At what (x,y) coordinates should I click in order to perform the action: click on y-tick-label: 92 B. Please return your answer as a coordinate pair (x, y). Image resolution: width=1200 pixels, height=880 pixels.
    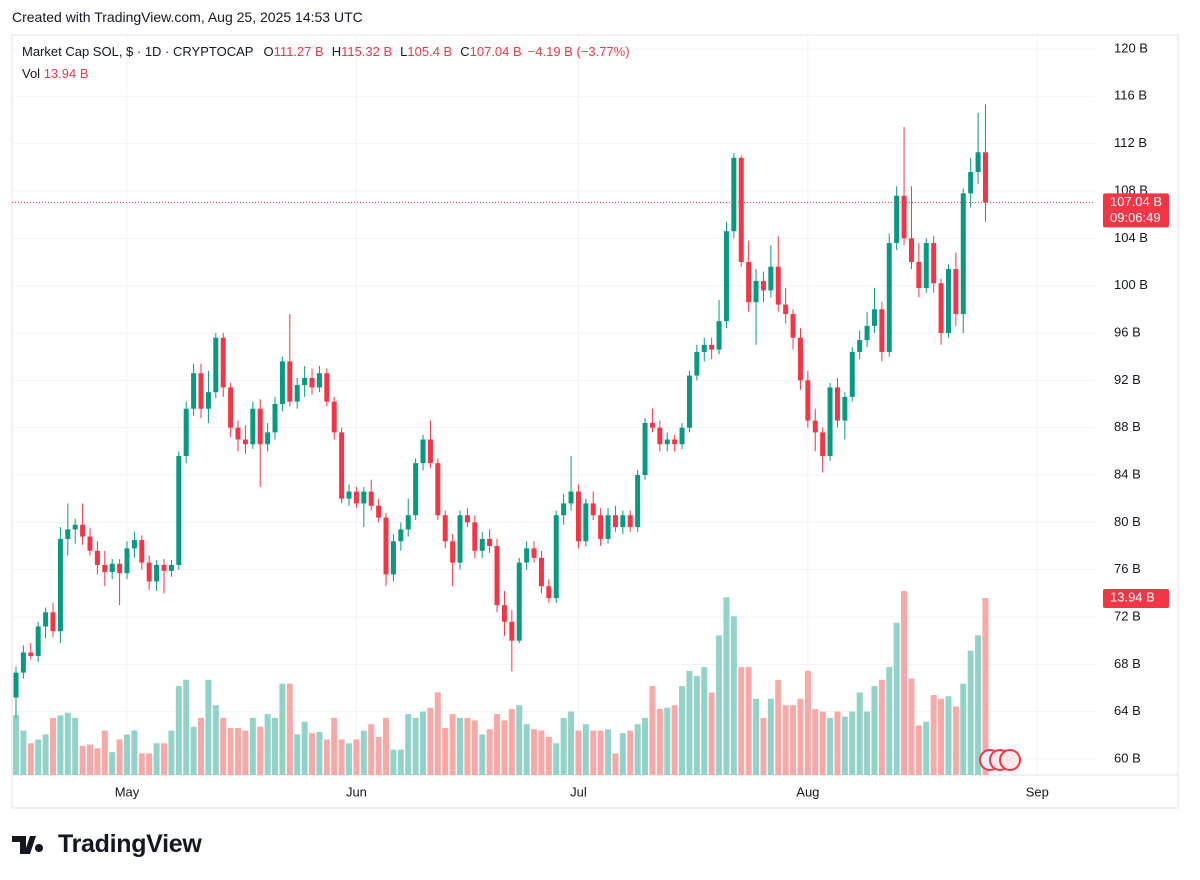
    Looking at the image, I should click on (1127, 379).